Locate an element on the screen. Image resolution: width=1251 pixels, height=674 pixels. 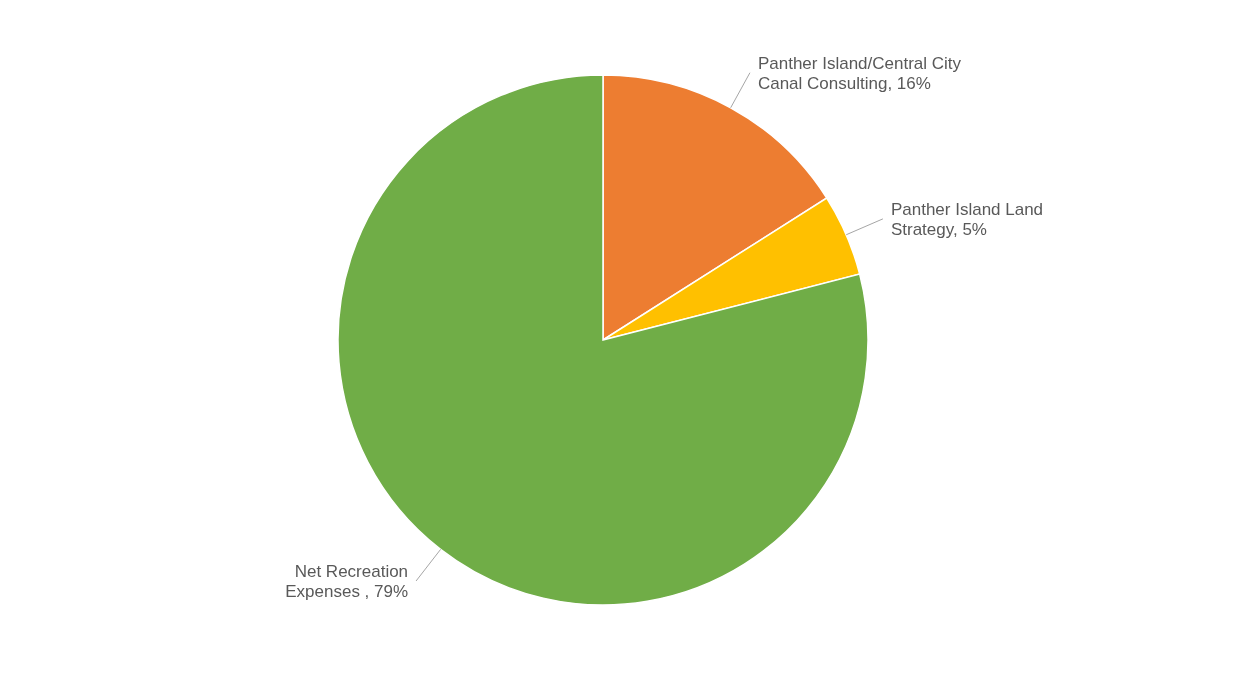
slice-label: Net Recreation Expenses , 79% is located at coordinates (347, 581).